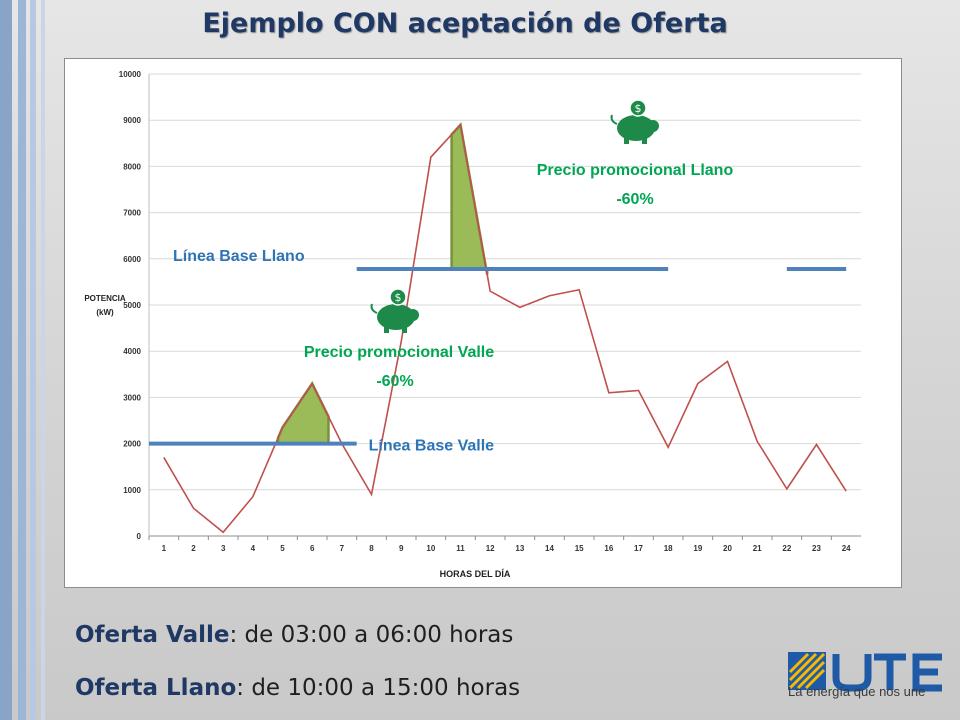  Describe the element at coordinates (132, 305) in the screenshot. I see `y-tick-label: 5000` at that location.